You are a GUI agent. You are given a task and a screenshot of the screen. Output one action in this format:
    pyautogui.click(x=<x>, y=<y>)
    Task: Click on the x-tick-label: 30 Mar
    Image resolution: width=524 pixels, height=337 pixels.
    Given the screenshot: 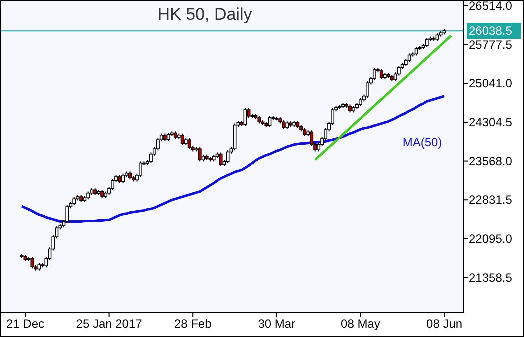 What is the action you would take?
    pyautogui.click(x=277, y=324)
    